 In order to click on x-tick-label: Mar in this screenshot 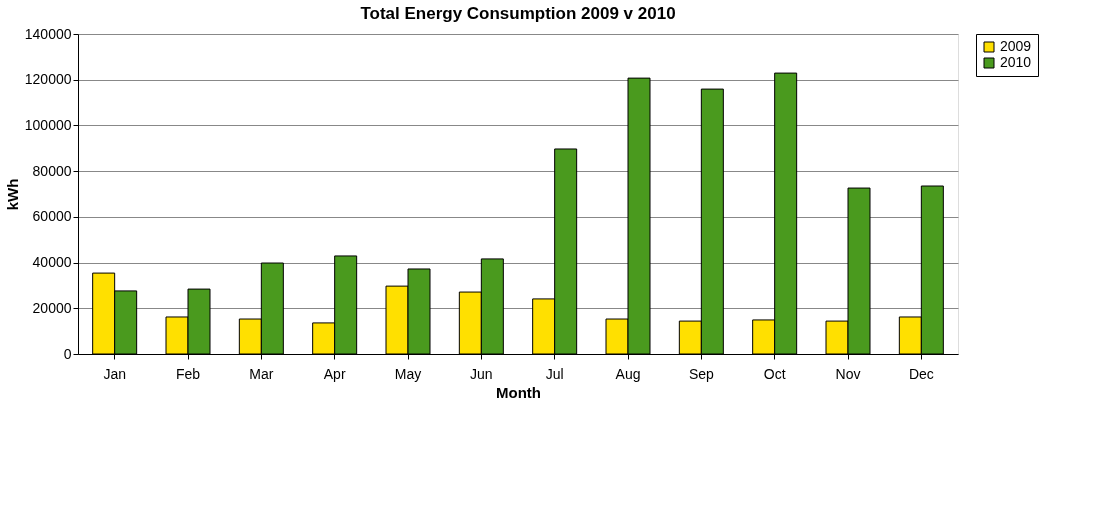, I will do `click(261, 373)`.